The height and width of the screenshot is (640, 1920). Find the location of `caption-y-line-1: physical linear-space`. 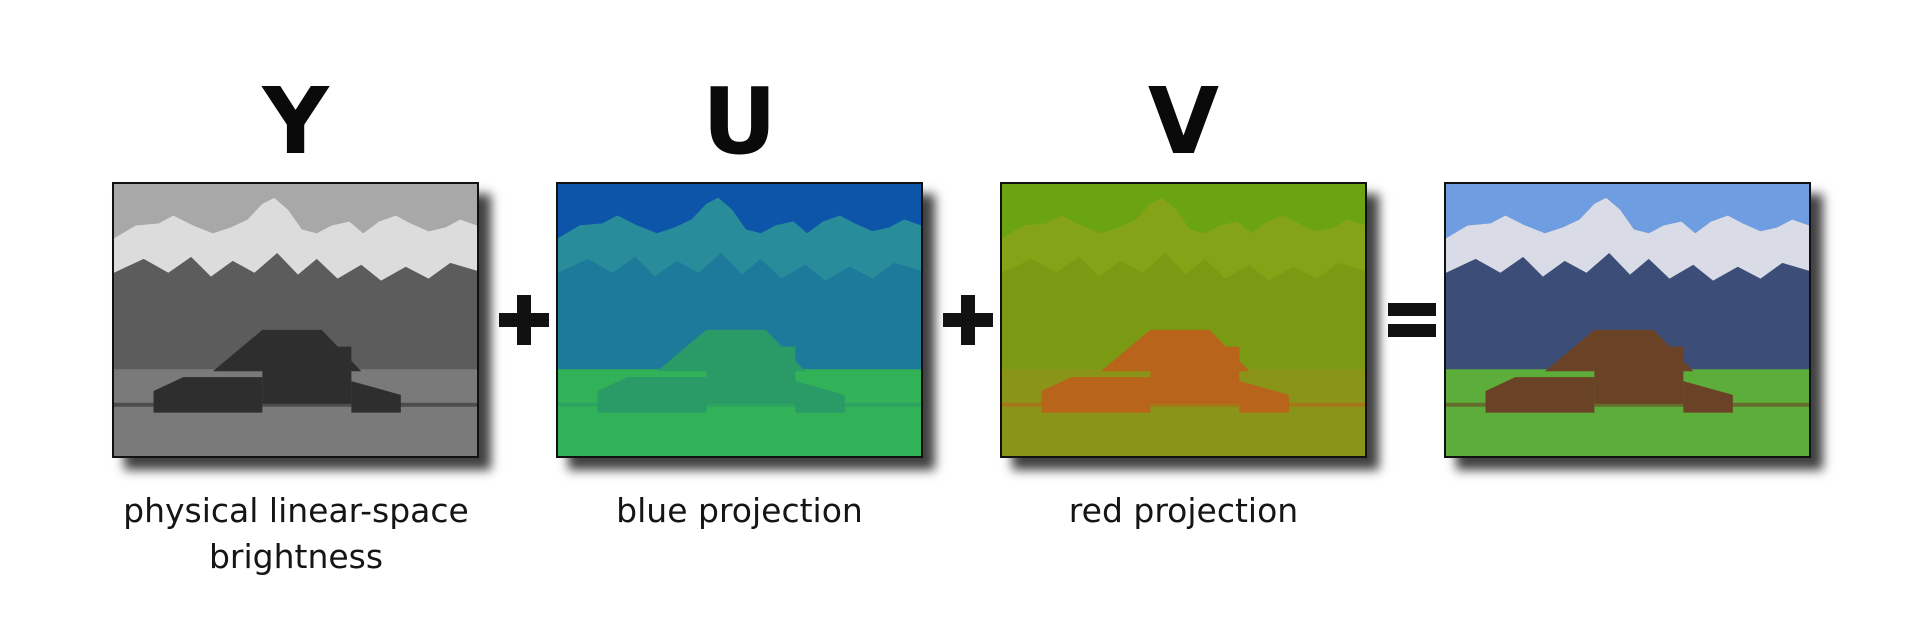

caption-y-line-1: physical linear-space is located at coordinates (296, 510).